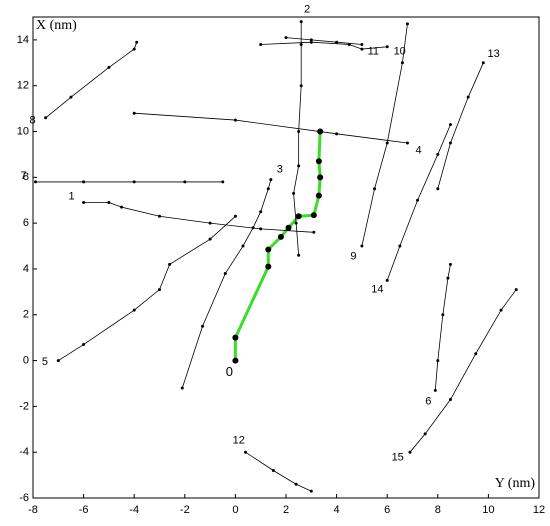  I want to click on y-tick-label: 10, so click(23, 131).